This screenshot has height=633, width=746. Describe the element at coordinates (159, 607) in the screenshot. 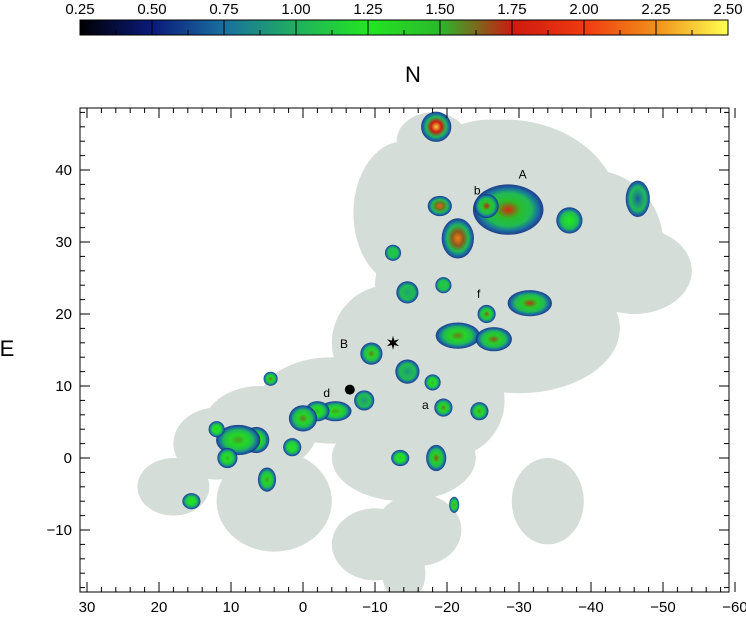

I see `x-tick-label: 20` at that location.